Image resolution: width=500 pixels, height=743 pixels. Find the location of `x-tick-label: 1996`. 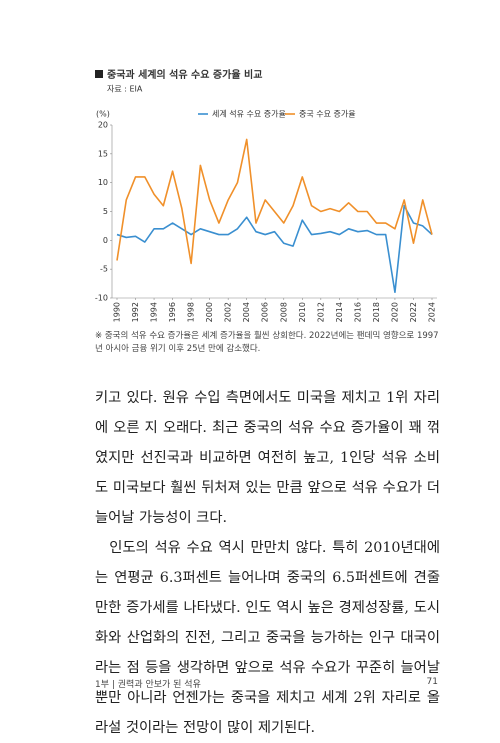

x-tick-label: 1996 is located at coordinates (172, 312).